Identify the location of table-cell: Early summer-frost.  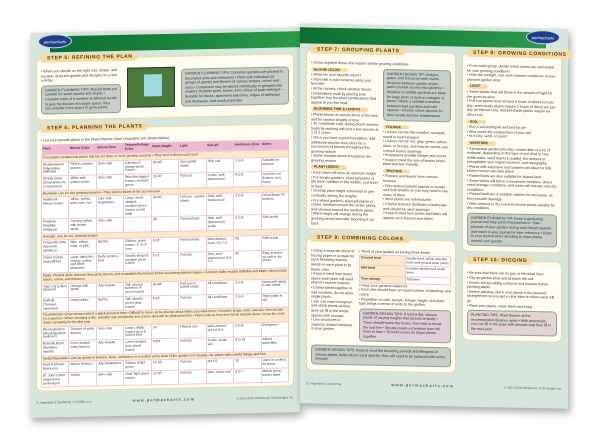
(110, 262).